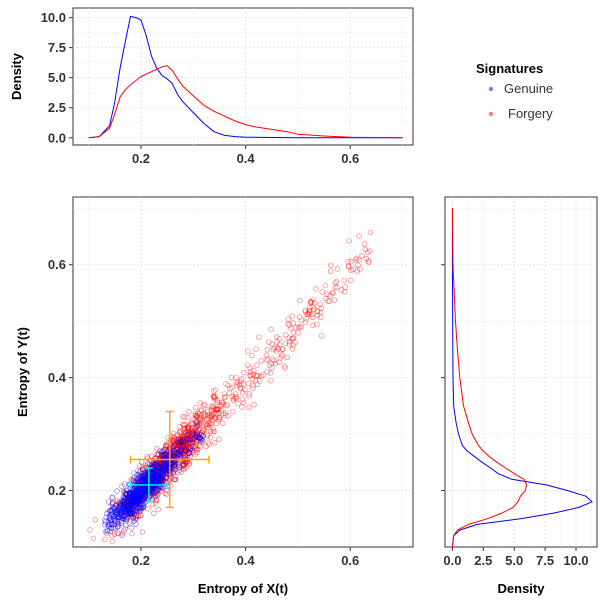 The height and width of the screenshot is (606, 606). Describe the element at coordinates (522, 588) in the screenshot. I see `right-density-x-axis-label: Density` at that location.